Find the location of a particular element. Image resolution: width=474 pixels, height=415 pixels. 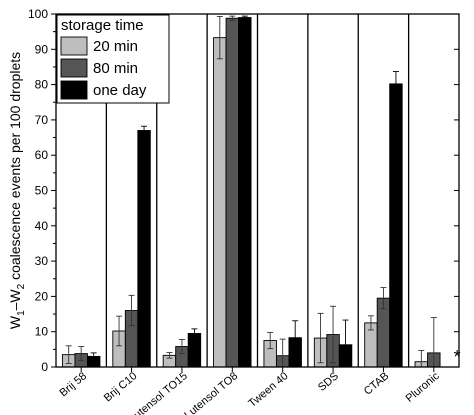

legend: storage time 20 min 80 min one day is located at coordinates (113, 59).